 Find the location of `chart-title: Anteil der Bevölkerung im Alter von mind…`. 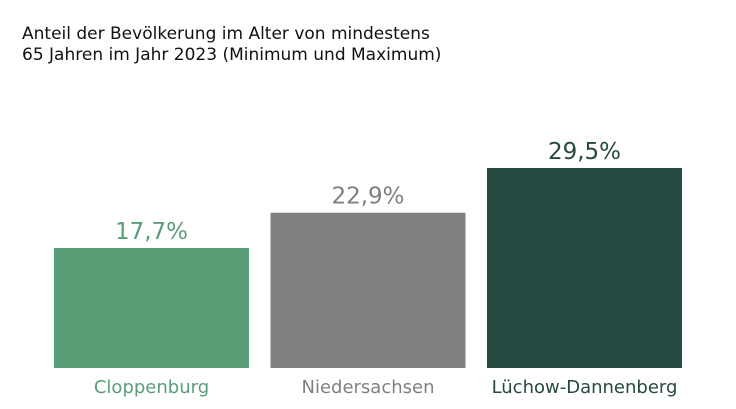

chart-title: Anteil der Bevölkerung im Alter von mind… is located at coordinates (231, 45).